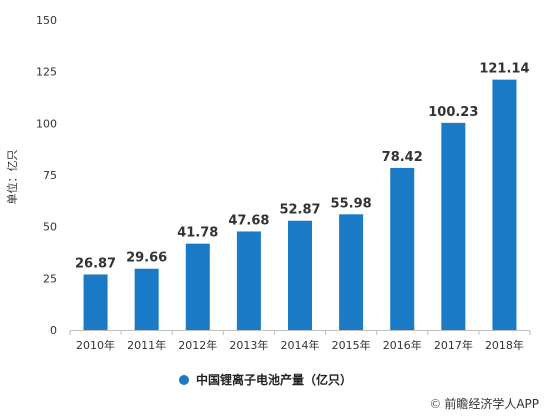  What do you see at coordinates (197, 345) in the screenshot?
I see `x-tick-label: 2012年` at bounding box center [197, 345].